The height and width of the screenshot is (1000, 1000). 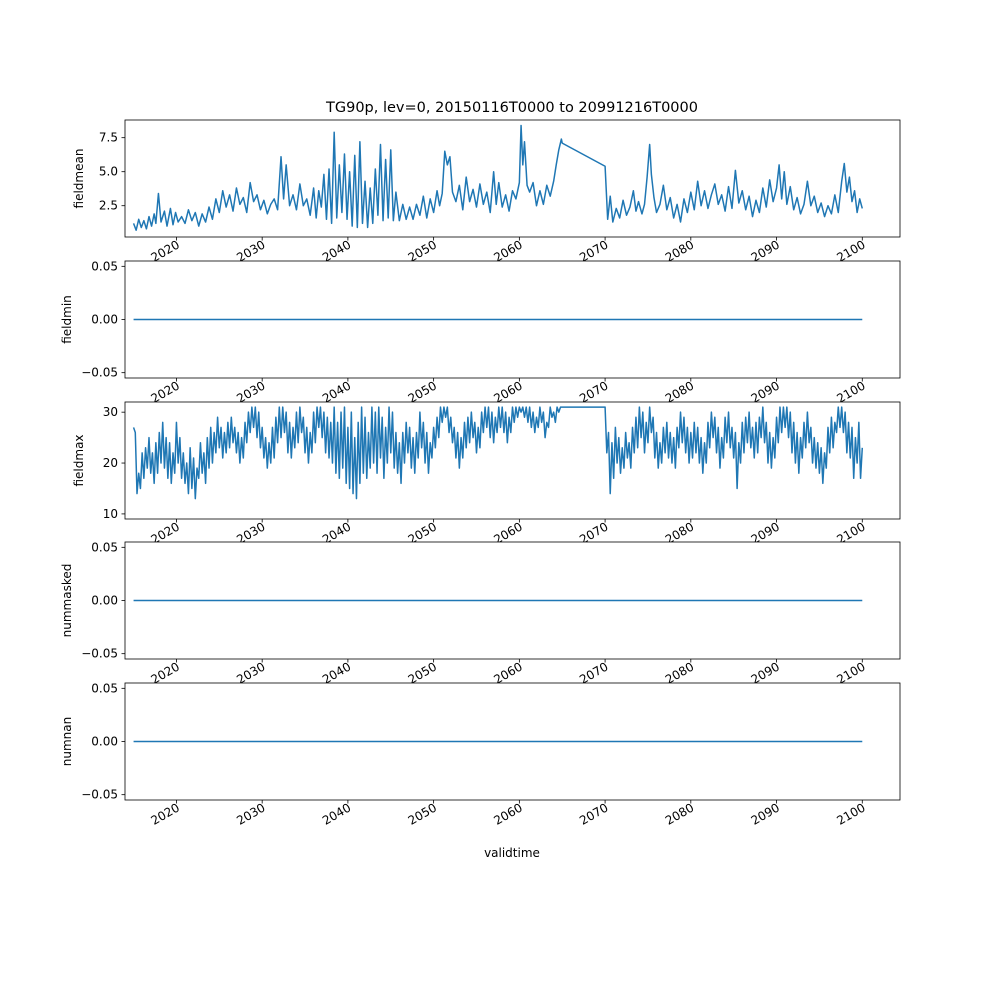 What do you see at coordinates (99, 795) in the screenshot?
I see `y-tick-label-numnan: −0.05` at bounding box center [99, 795].